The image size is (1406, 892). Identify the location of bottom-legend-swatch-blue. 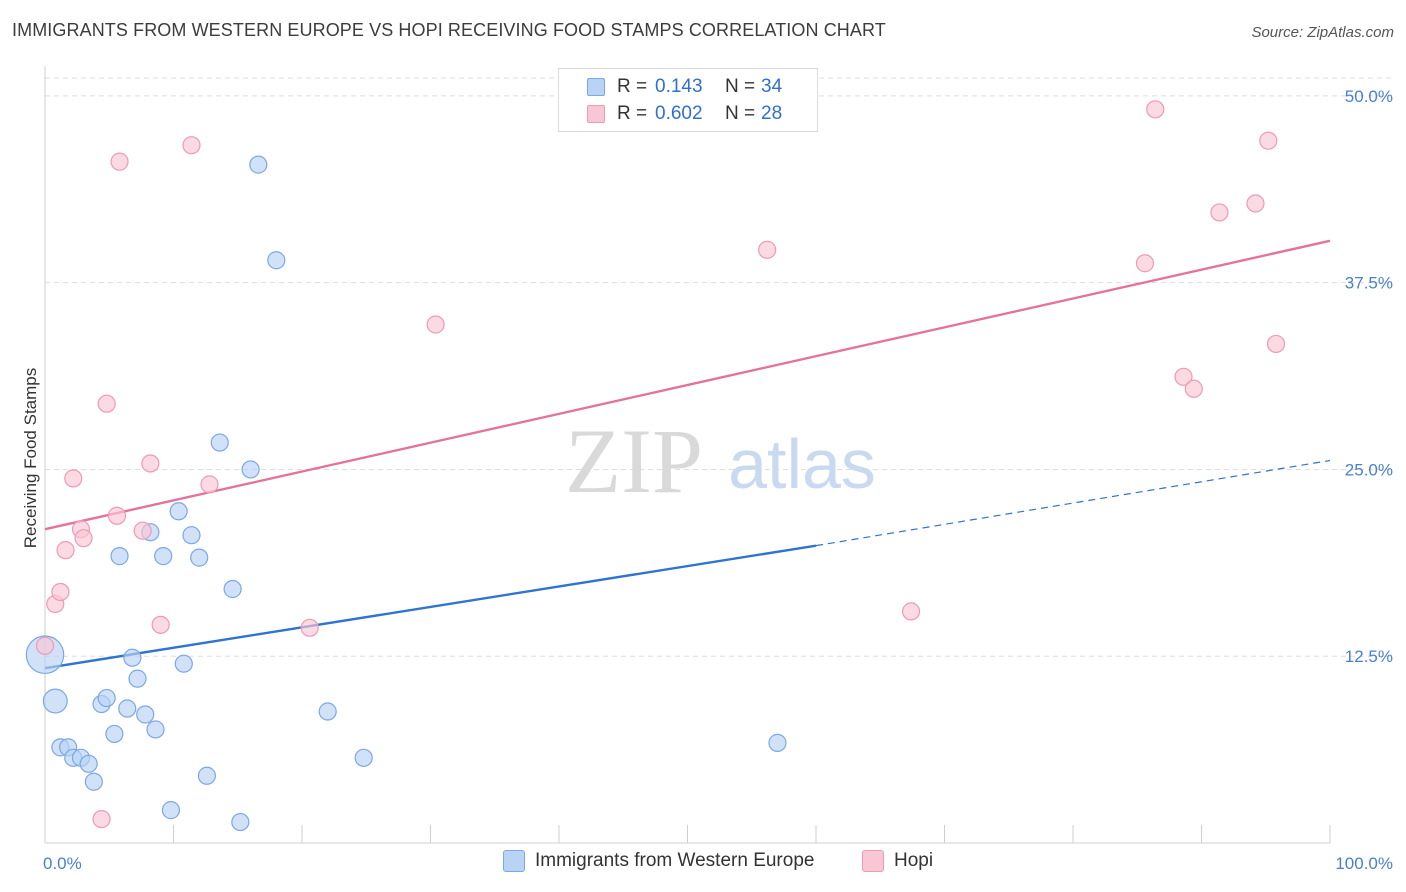
(514, 861).